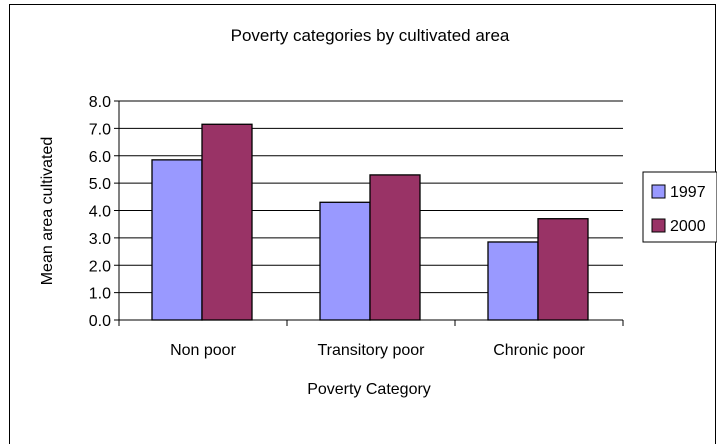  Describe the element at coordinates (688, 192) in the screenshot. I see `legend-label: 1997` at that location.